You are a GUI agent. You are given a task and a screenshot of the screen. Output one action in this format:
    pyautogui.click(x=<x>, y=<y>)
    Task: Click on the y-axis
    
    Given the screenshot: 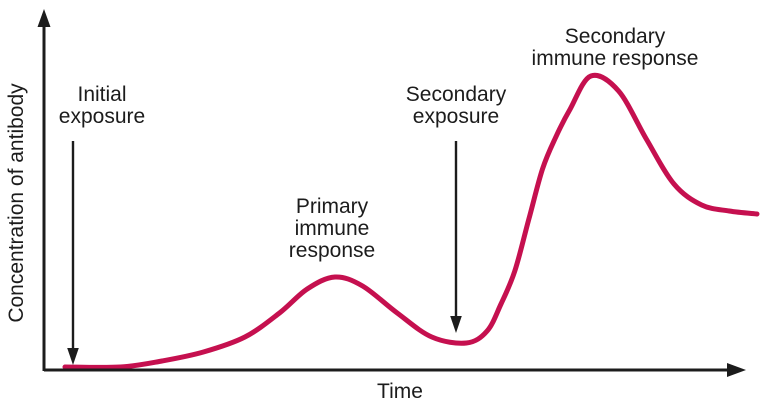 What is the action you would take?
    pyautogui.click(x=44, y=190)
    